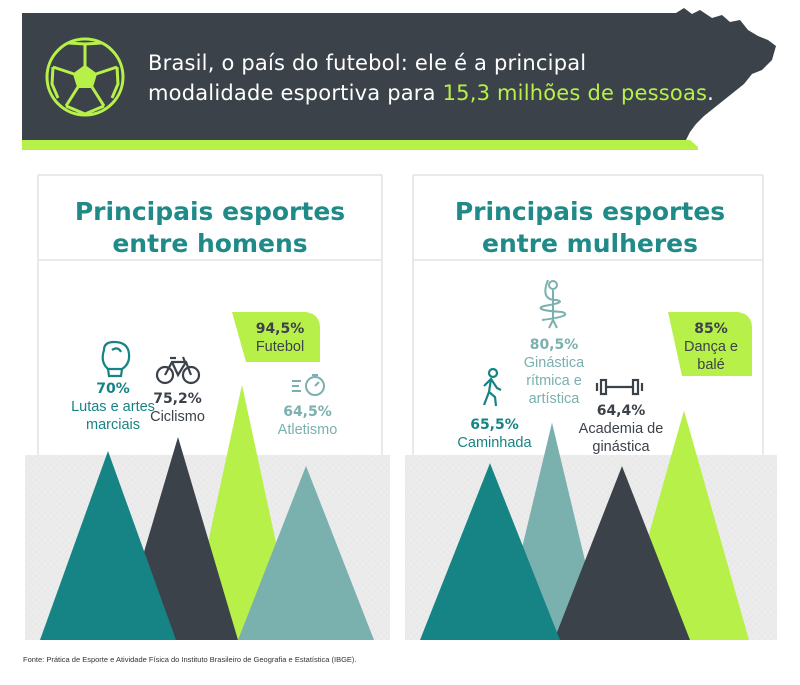 The image size is (800, 685). What do you see at coordinates (307, 421) in the screenshot?
I see `label-atletismo: 64,5% Atletismo` at bounding box center [307, 421].